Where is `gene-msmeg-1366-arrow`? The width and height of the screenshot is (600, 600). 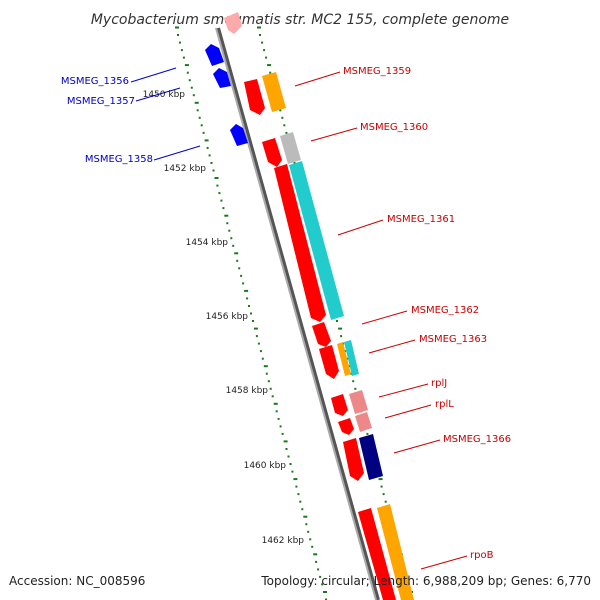 gene-msmeg-1366-arrow is located at coordinates (353, 459).